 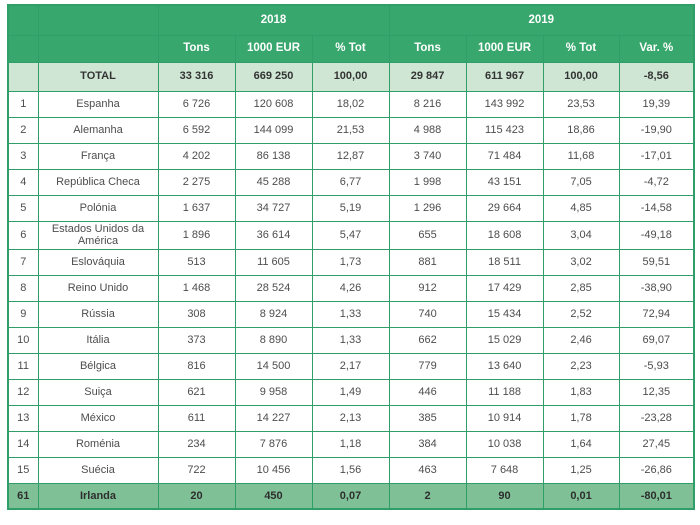 What do you see at coordinates (427, 262) in the screenshot?
I see `value-cell: 881` at bounding box center [427, 262].